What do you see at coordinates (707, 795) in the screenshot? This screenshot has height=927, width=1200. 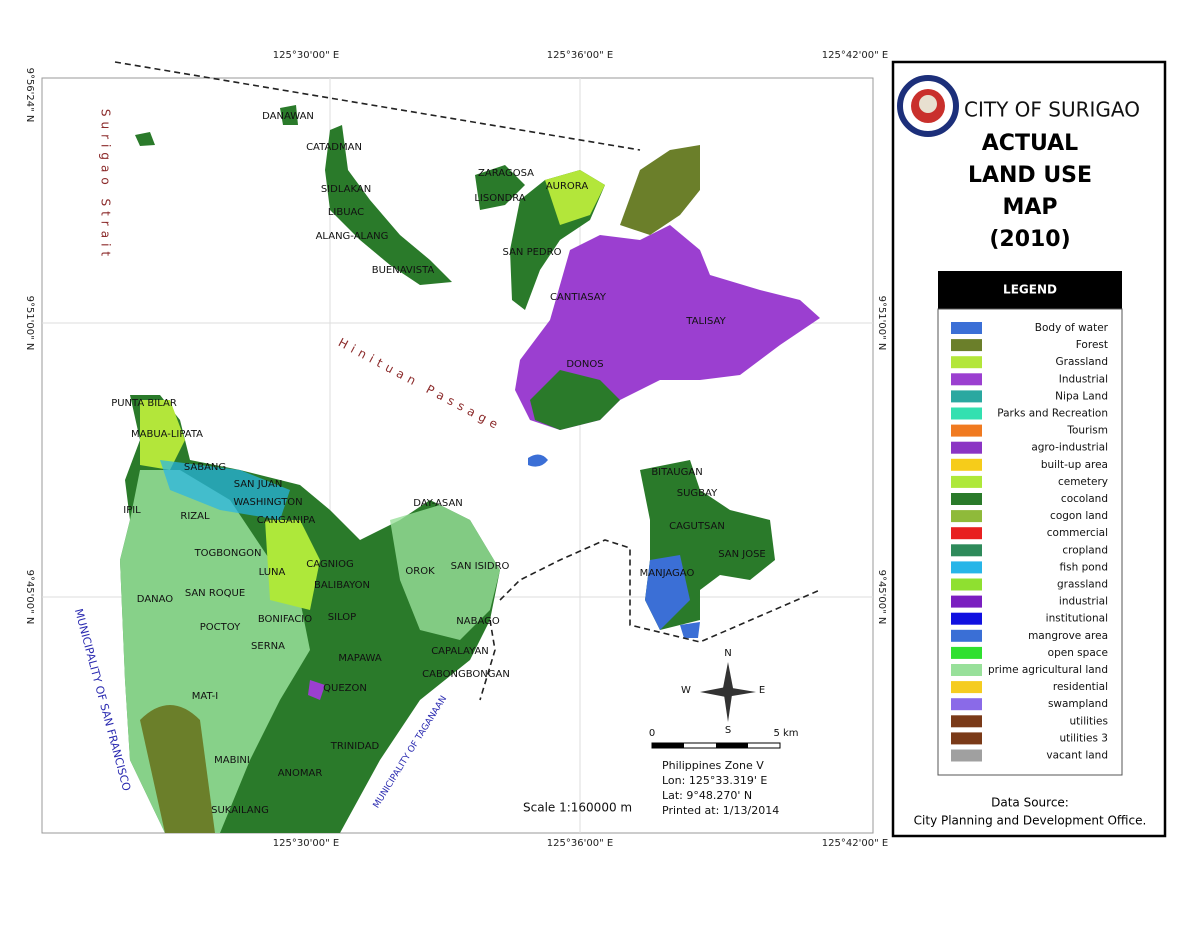 I see `map-info: Lat: 9°48.270' N` at bounding box center [707, 795].